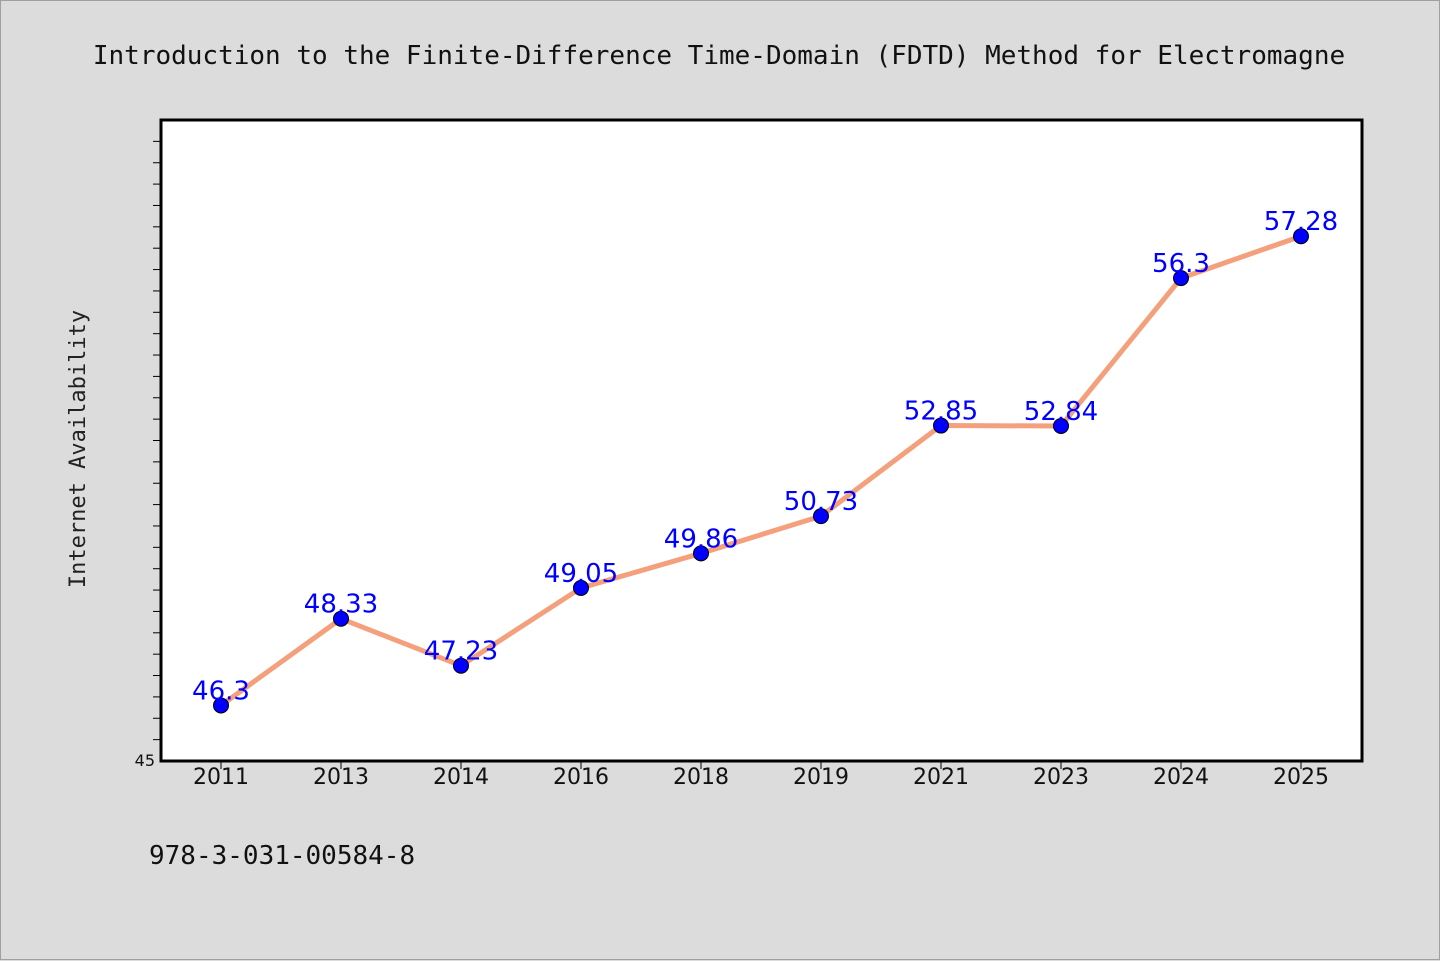 Image resolution: width=1440 pixels, height=961 pixels. I want to click on x-tick-label: 2014, so click(461, 777).